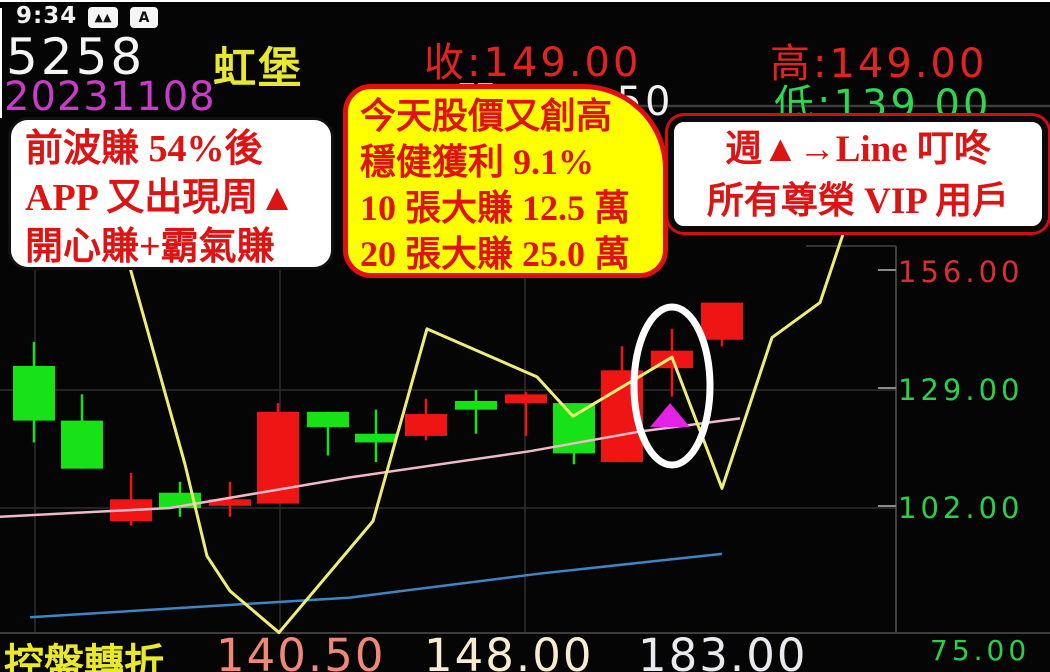 This screenshot has width=1050, height=672. What do you see at coordinates (858, 149) in the screenshot?
I see `callout-line: 週▲→Line 叮咚` at bounding box center [858, 149].